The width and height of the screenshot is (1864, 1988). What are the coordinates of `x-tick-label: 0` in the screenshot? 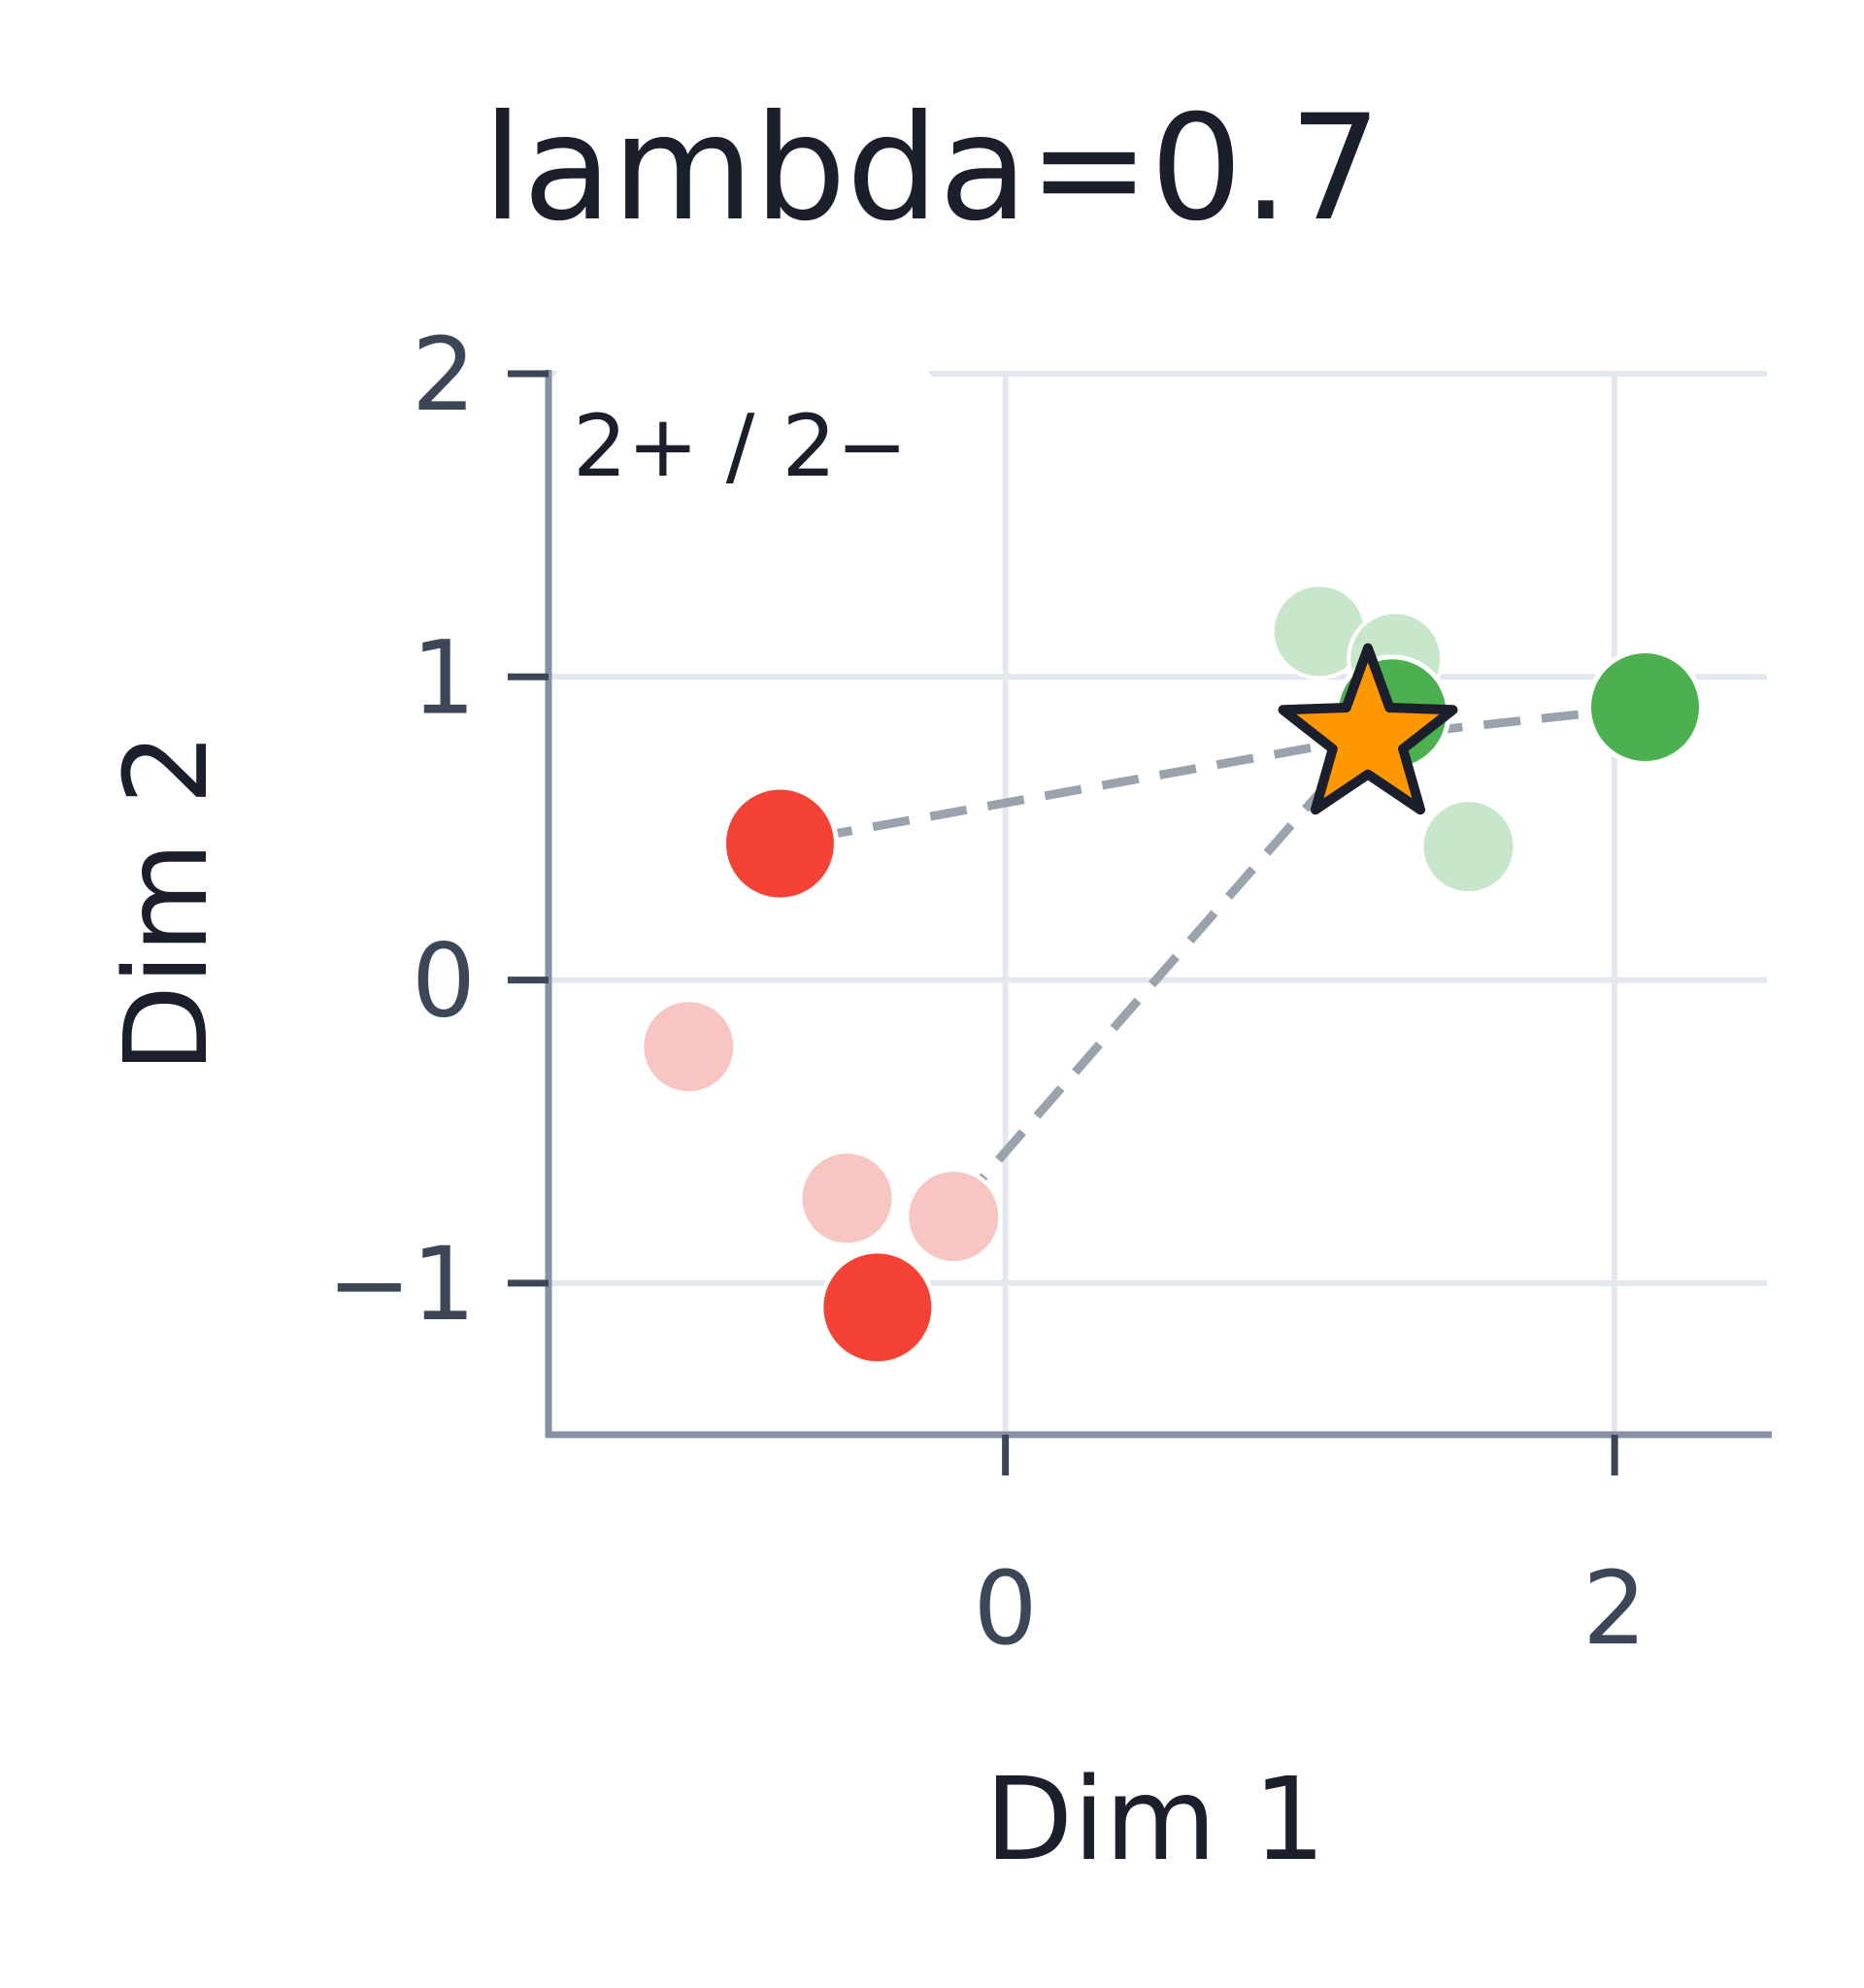 It's located at (1006, 1608).